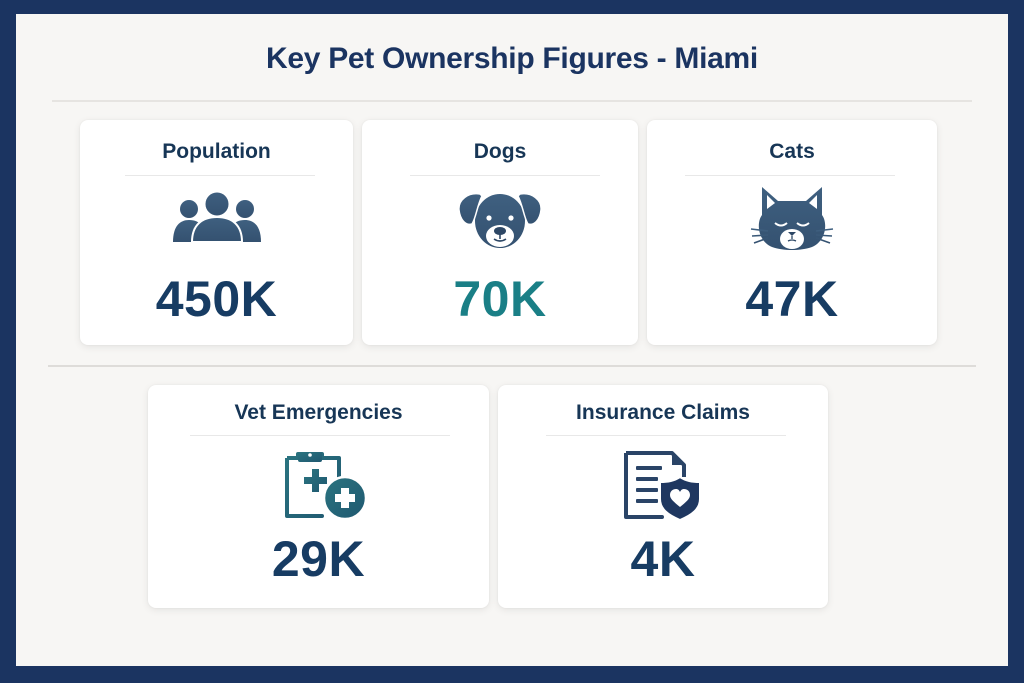  What do you see at coordinates (216, 151) in the screenshot?
I see `card-label: Population` at bounding box center [216, 151].